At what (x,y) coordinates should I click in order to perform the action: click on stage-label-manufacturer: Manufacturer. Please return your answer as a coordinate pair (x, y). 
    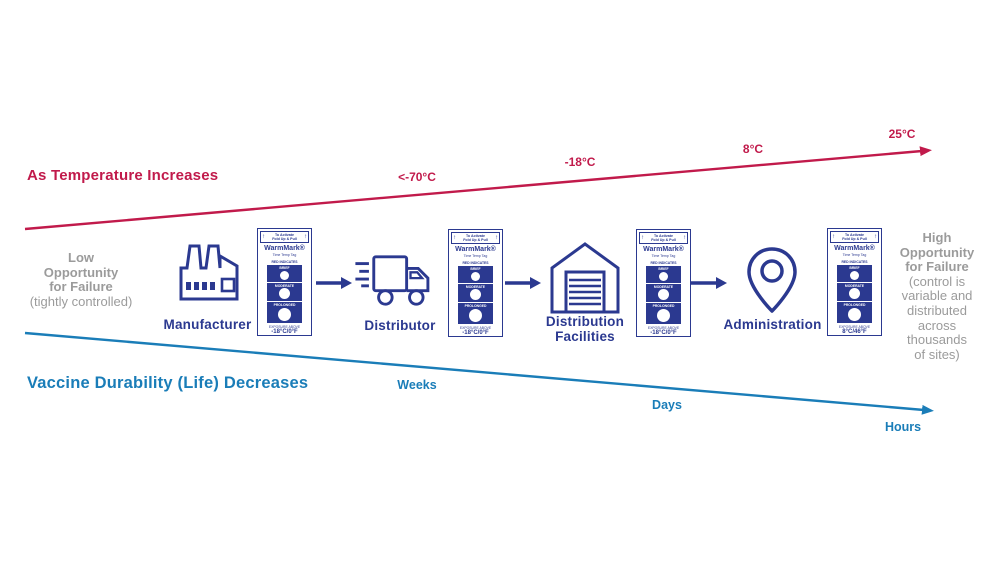
    Looking at the image, I should click on (207, 324).